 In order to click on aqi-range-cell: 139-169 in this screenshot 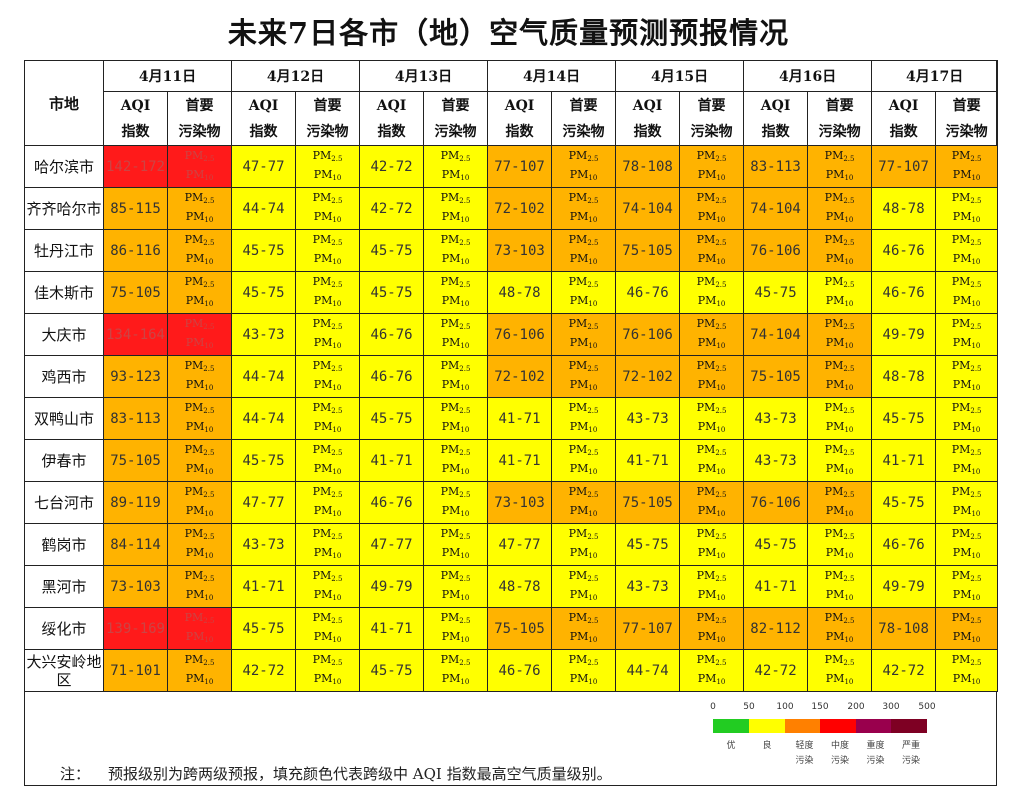, I will do `click(135, 628)`.